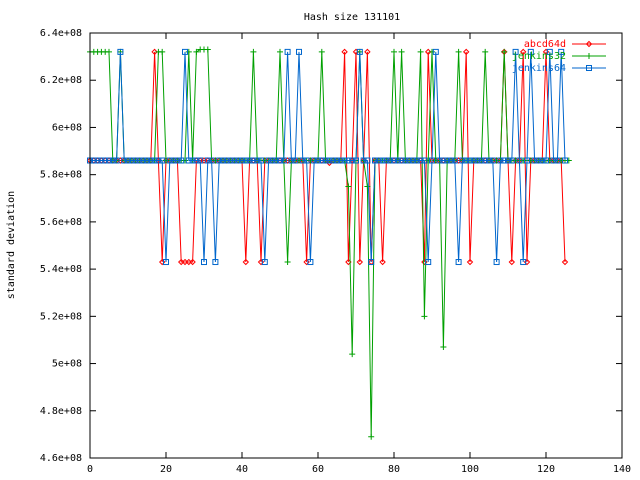 The height and width of the screenshot is (480, 640). Describe the element at coordinates (90, 469) in the screenshot. I see `x-tick-label: 0` at that location.